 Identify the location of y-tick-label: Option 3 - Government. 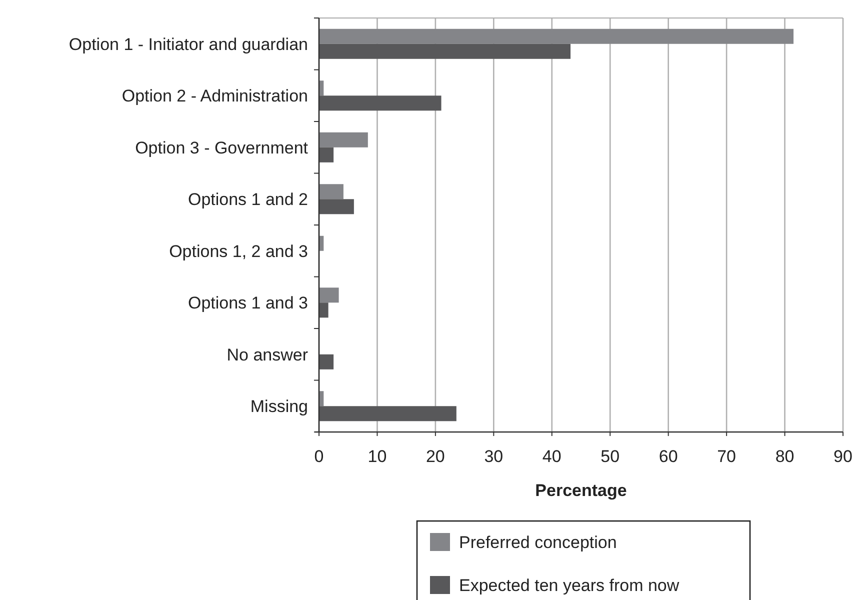
(221, 148).